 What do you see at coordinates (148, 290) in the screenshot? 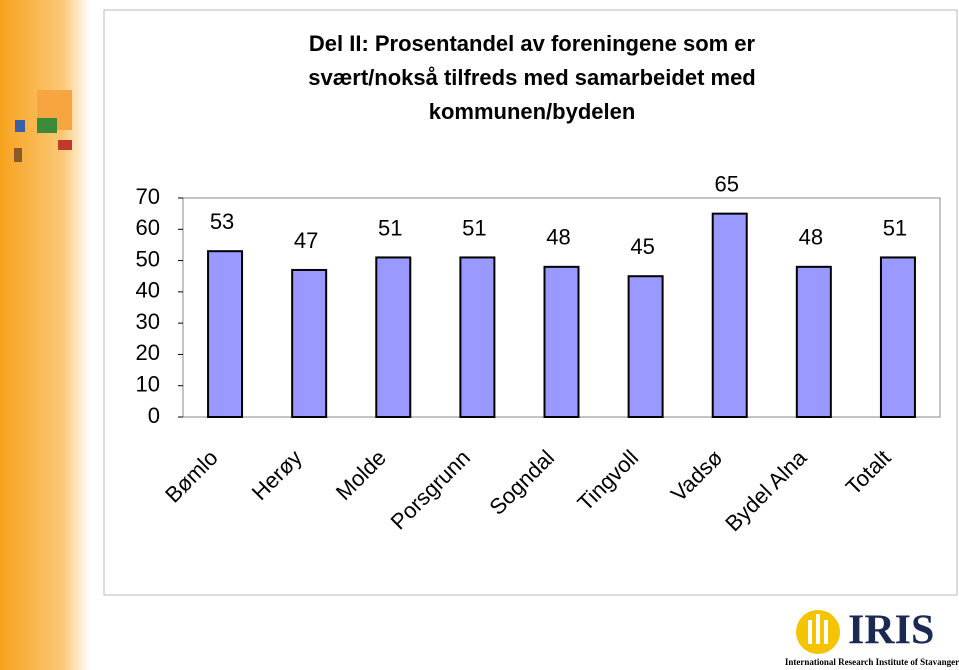
I see `y-tick-label: 40` at bounding box center [148, 290].